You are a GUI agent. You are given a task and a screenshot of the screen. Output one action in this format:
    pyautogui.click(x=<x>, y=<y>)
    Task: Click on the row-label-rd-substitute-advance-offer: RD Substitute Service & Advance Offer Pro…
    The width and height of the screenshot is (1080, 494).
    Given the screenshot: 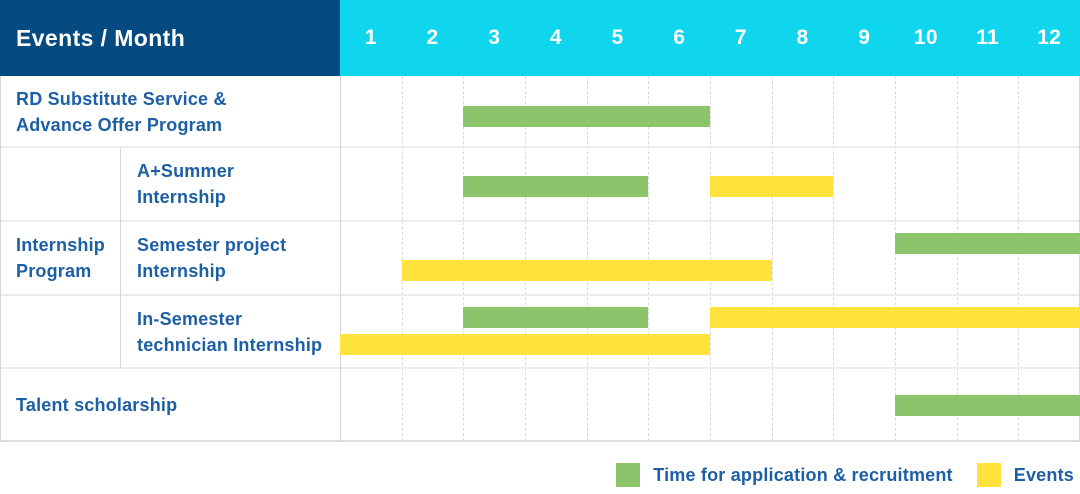 What is the action you would take?
    pyautogui.click(x=170, y=111)
    